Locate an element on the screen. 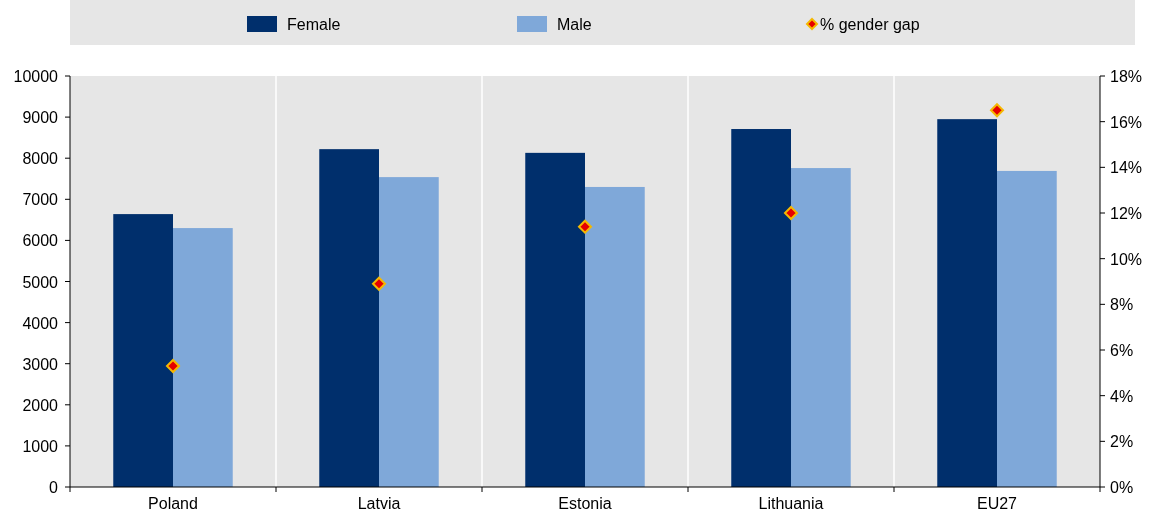 This screenshot has width=1162, height=515. y-tick-label: 8000 is located at coordinates (40, 159).